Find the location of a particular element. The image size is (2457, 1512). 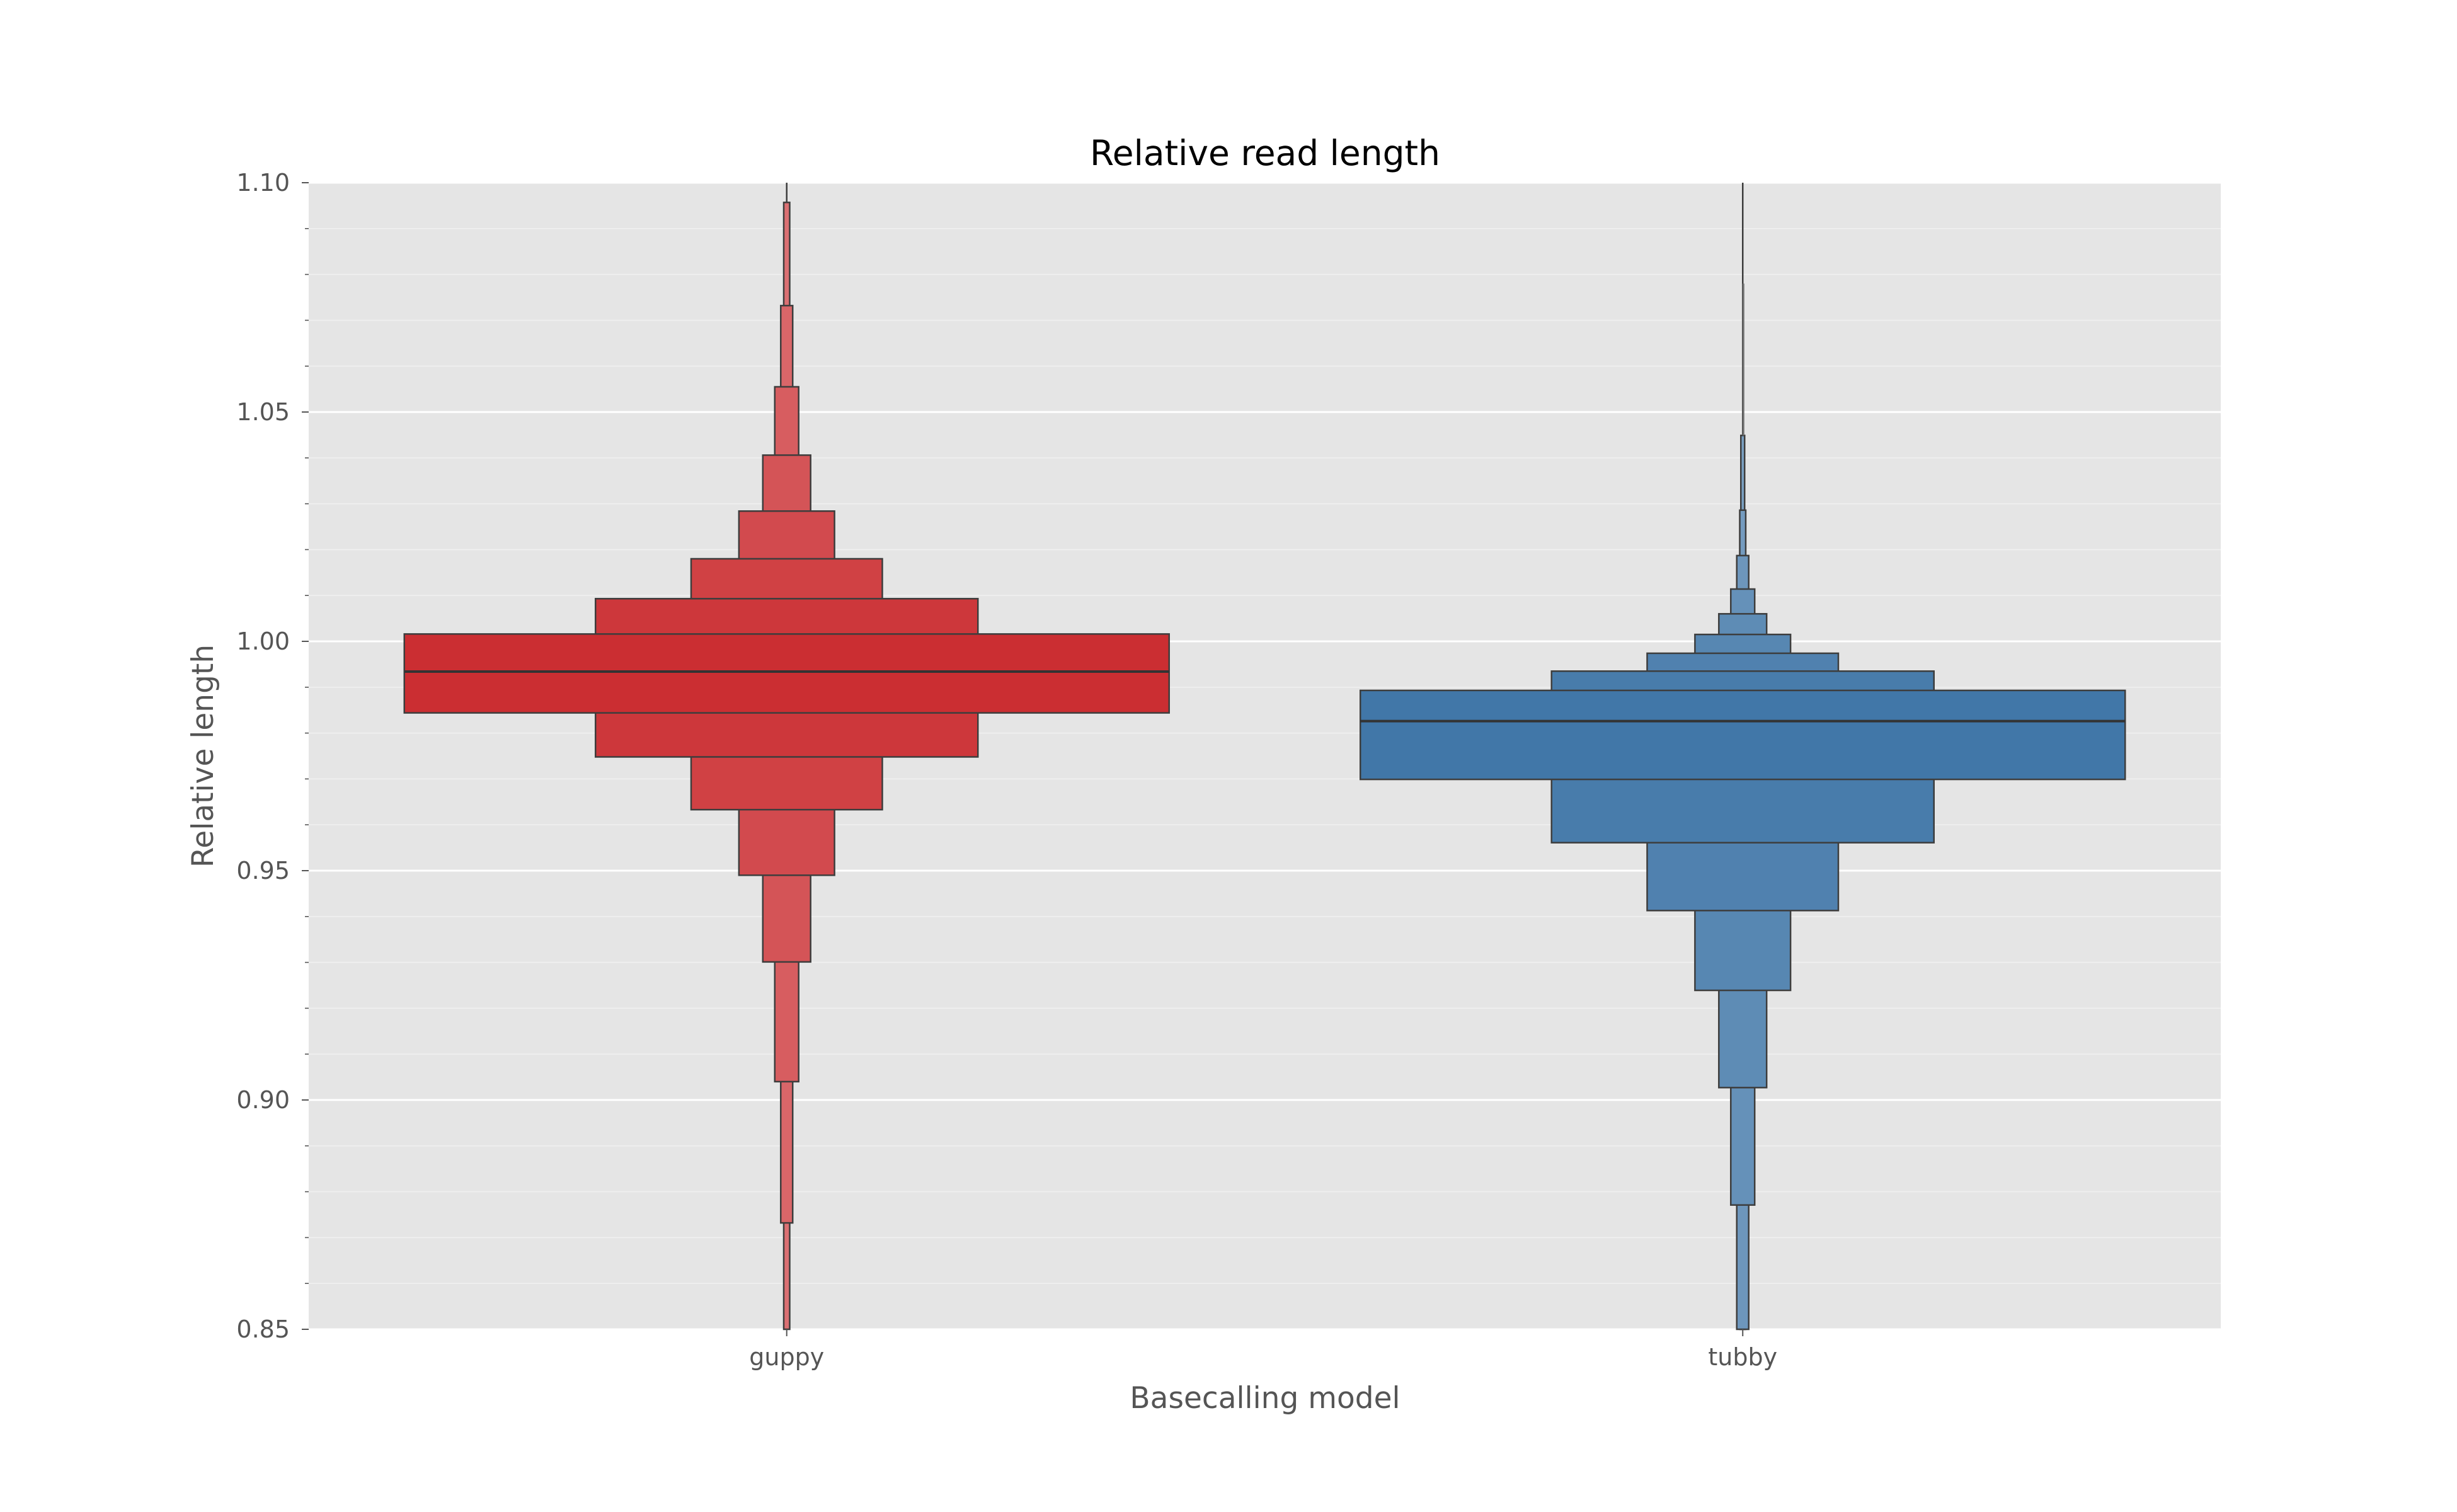

y-tick-label: 0.95 is located at coordinates (263, 871).